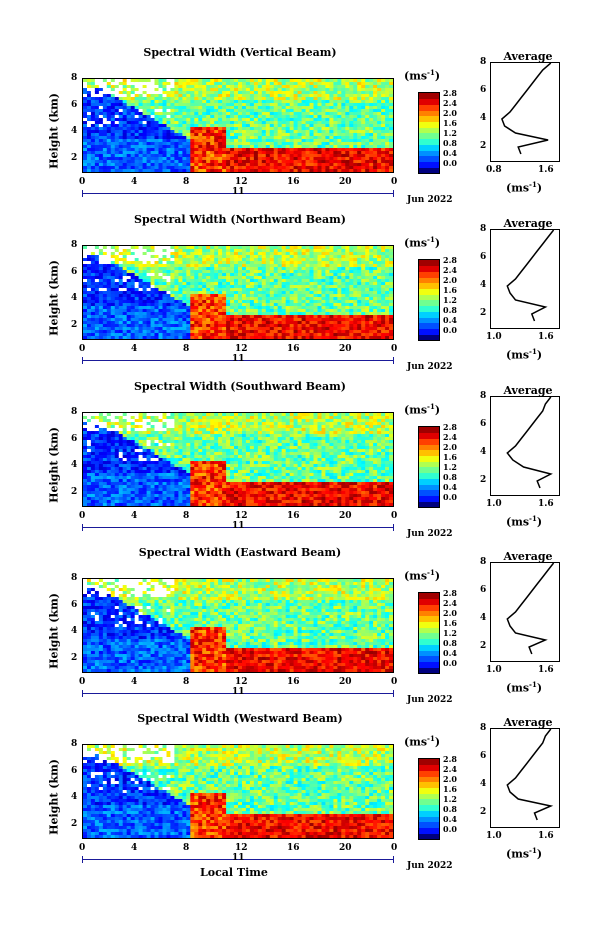 The height and width of the screenshot is (929, 613). I want to click on average-y-tick: 2, so click(483, 313).